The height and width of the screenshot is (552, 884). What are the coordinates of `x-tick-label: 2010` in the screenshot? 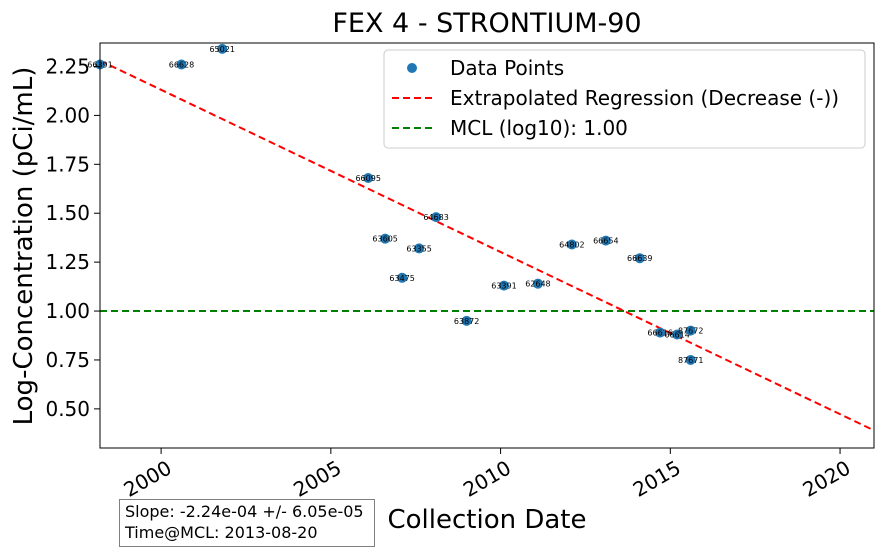 It's located at (487, 479).